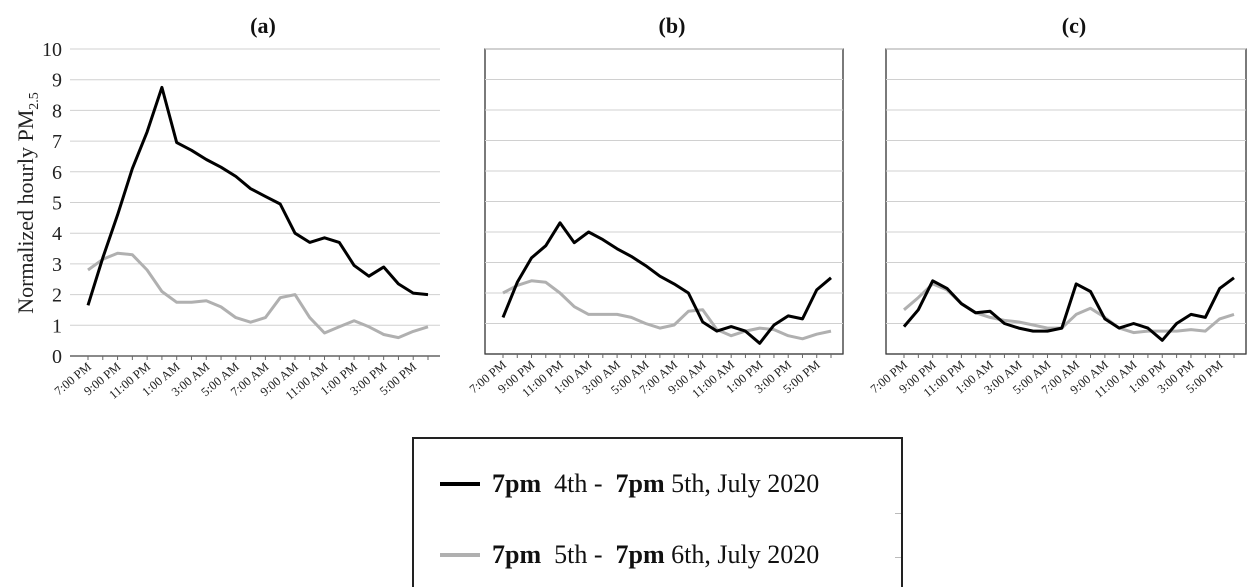 The height and width of the screenshot is (587, 1249). What do you see at coordinates (25, 212) in the screenshot?
I see `y-axis-label-main: Normalized hourly PM` at bounding box center [25, 212].